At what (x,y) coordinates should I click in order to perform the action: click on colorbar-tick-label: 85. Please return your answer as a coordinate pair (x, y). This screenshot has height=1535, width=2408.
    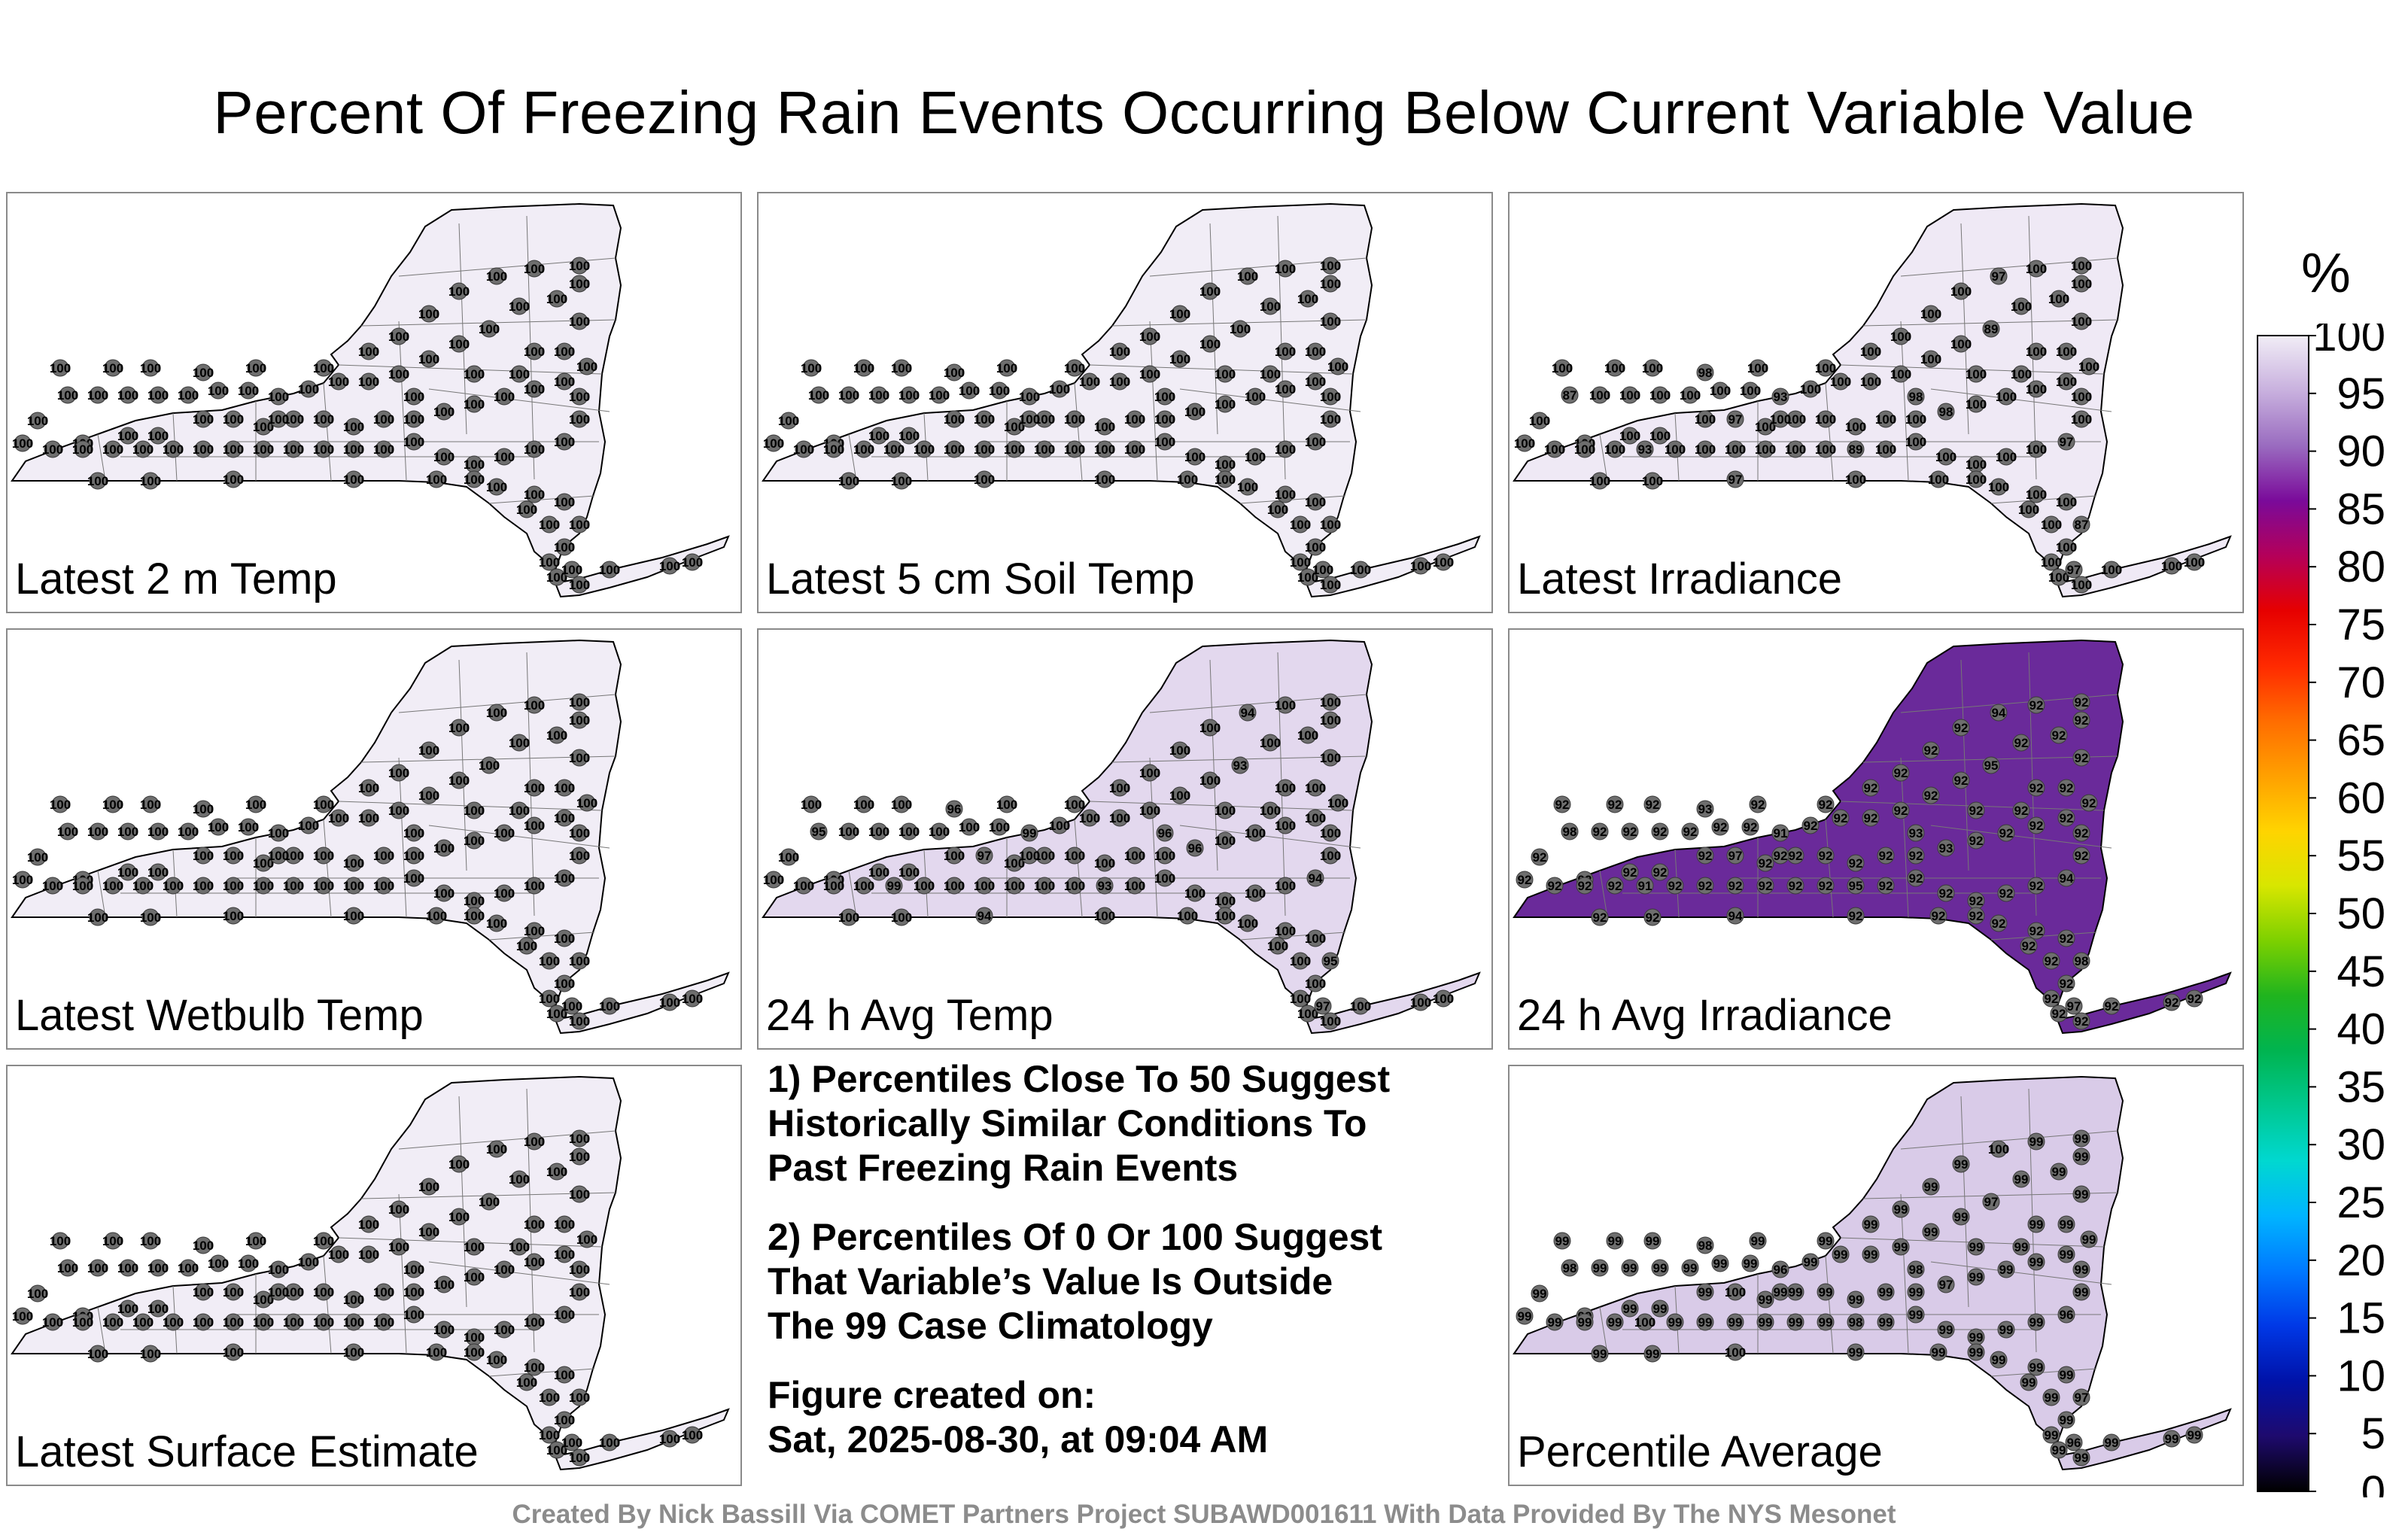
    Looking at the image, I should click on (2361, 509).